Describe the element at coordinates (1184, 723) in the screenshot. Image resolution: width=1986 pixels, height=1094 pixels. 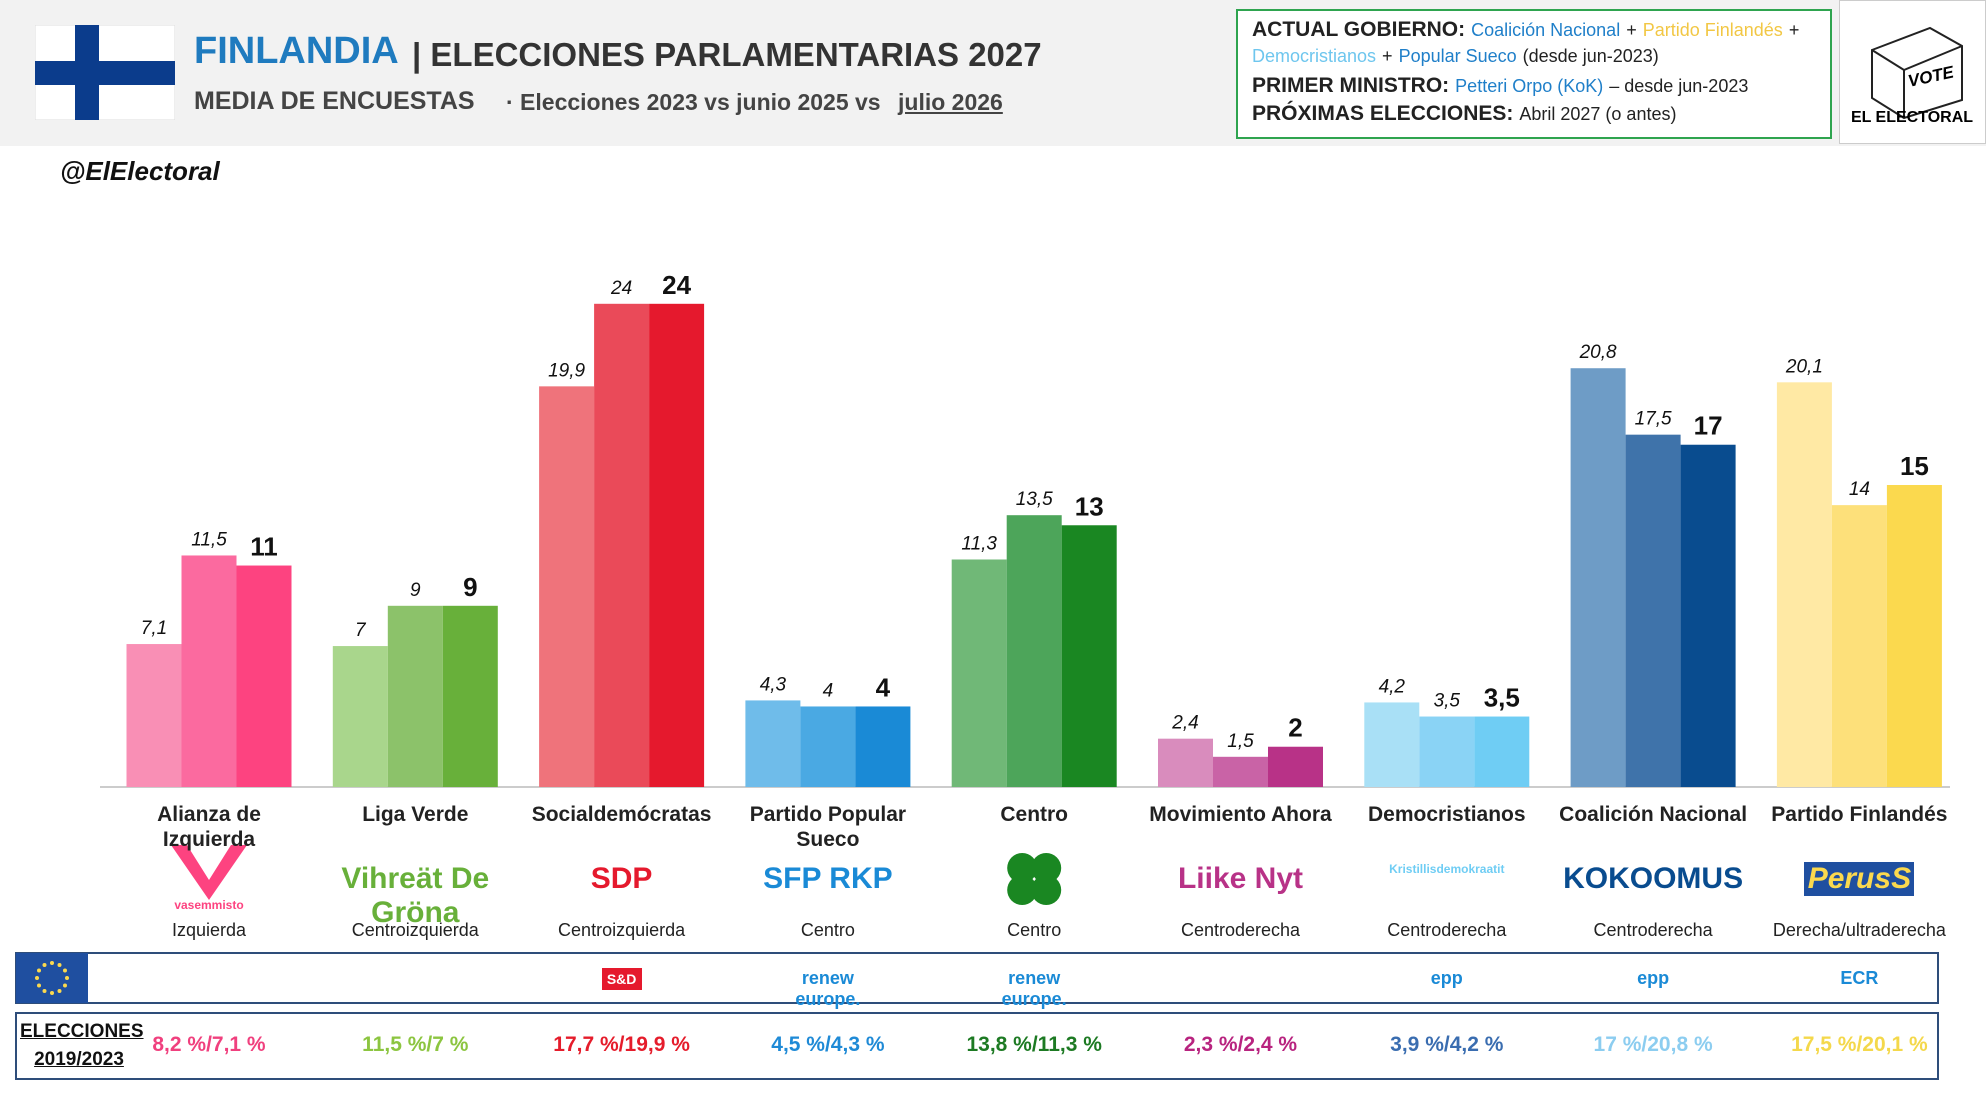
I see `value-label: 2,4` at that location.